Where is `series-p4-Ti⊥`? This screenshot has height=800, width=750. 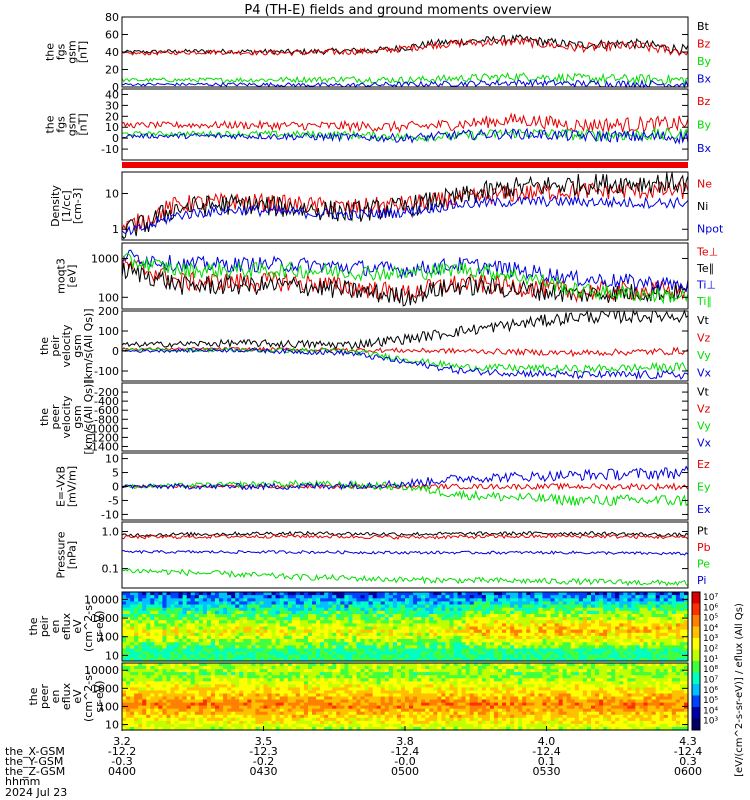
series-p4-Ti⊥ is located at coordinates (405, 271).